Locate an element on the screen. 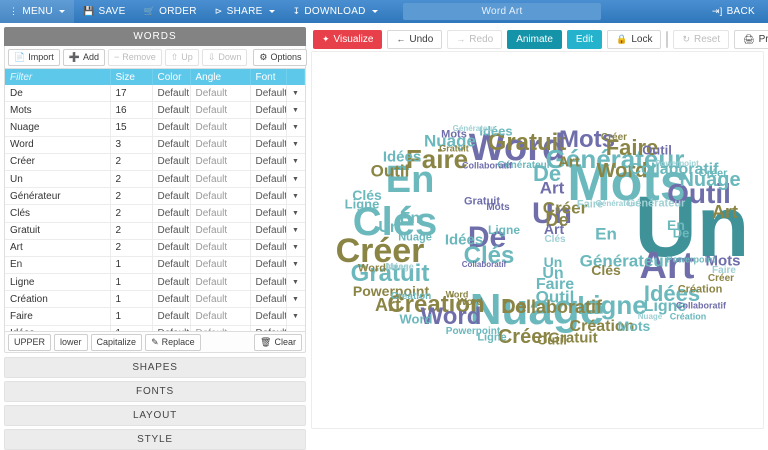 This screenshot has width=768, height=450. import-button: 📄 Import is located at coordinates (34, 57).